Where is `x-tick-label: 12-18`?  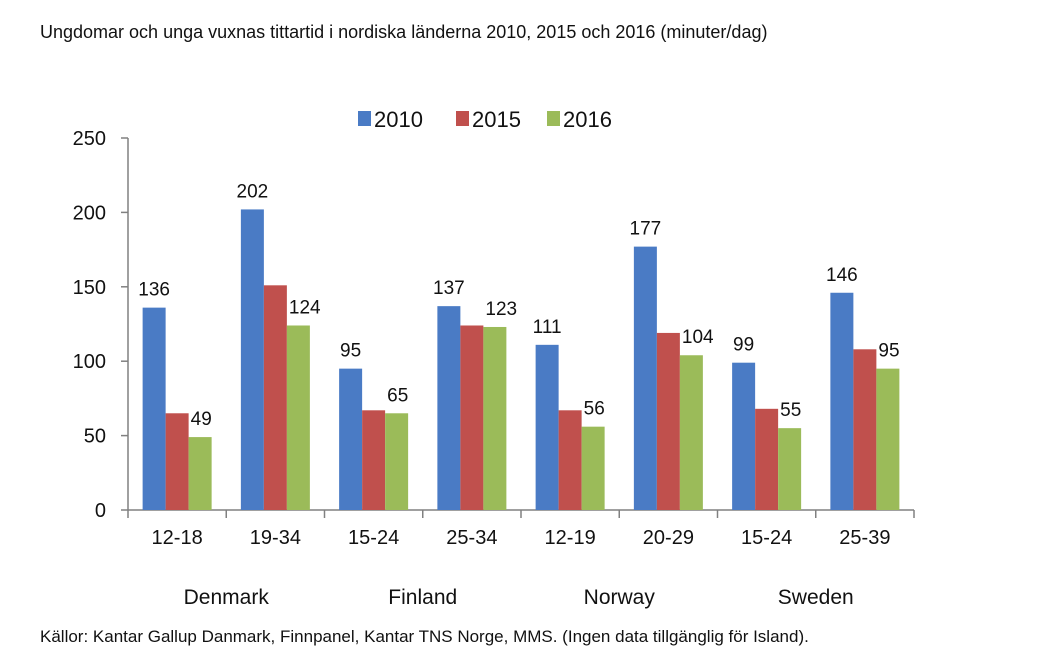
x-tick-label: 12-18 is located at coordinates (177, 538).